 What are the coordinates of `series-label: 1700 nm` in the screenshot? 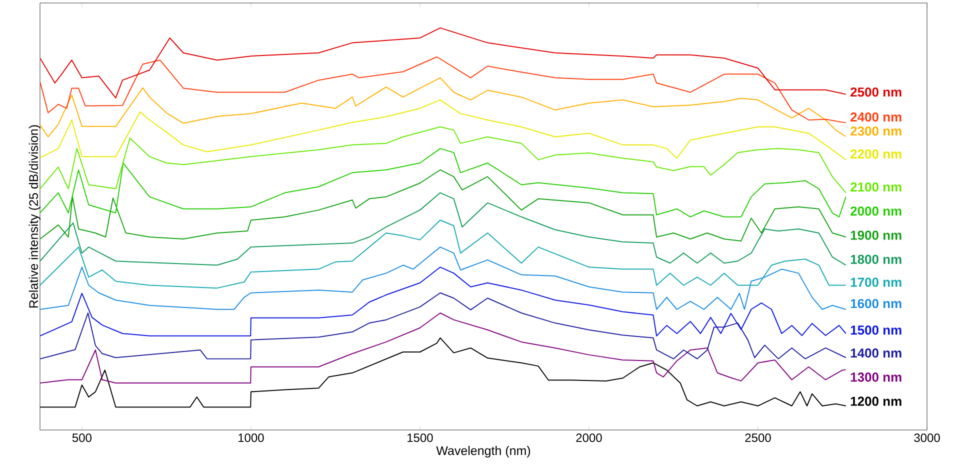 It's located at (876, 282).